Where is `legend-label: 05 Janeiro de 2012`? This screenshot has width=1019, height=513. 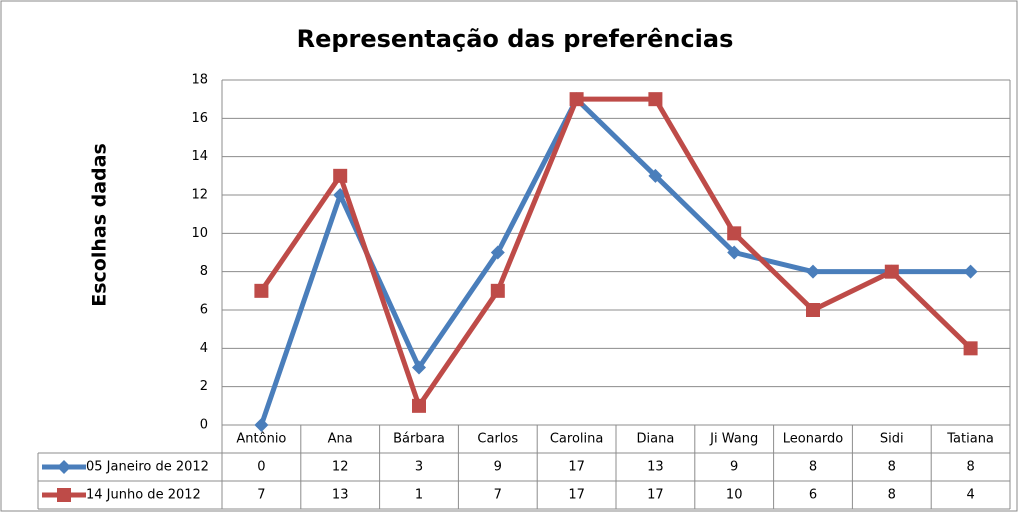
legend-label: 05 Janeiro de 2012 is located at coordinates (147, 467).